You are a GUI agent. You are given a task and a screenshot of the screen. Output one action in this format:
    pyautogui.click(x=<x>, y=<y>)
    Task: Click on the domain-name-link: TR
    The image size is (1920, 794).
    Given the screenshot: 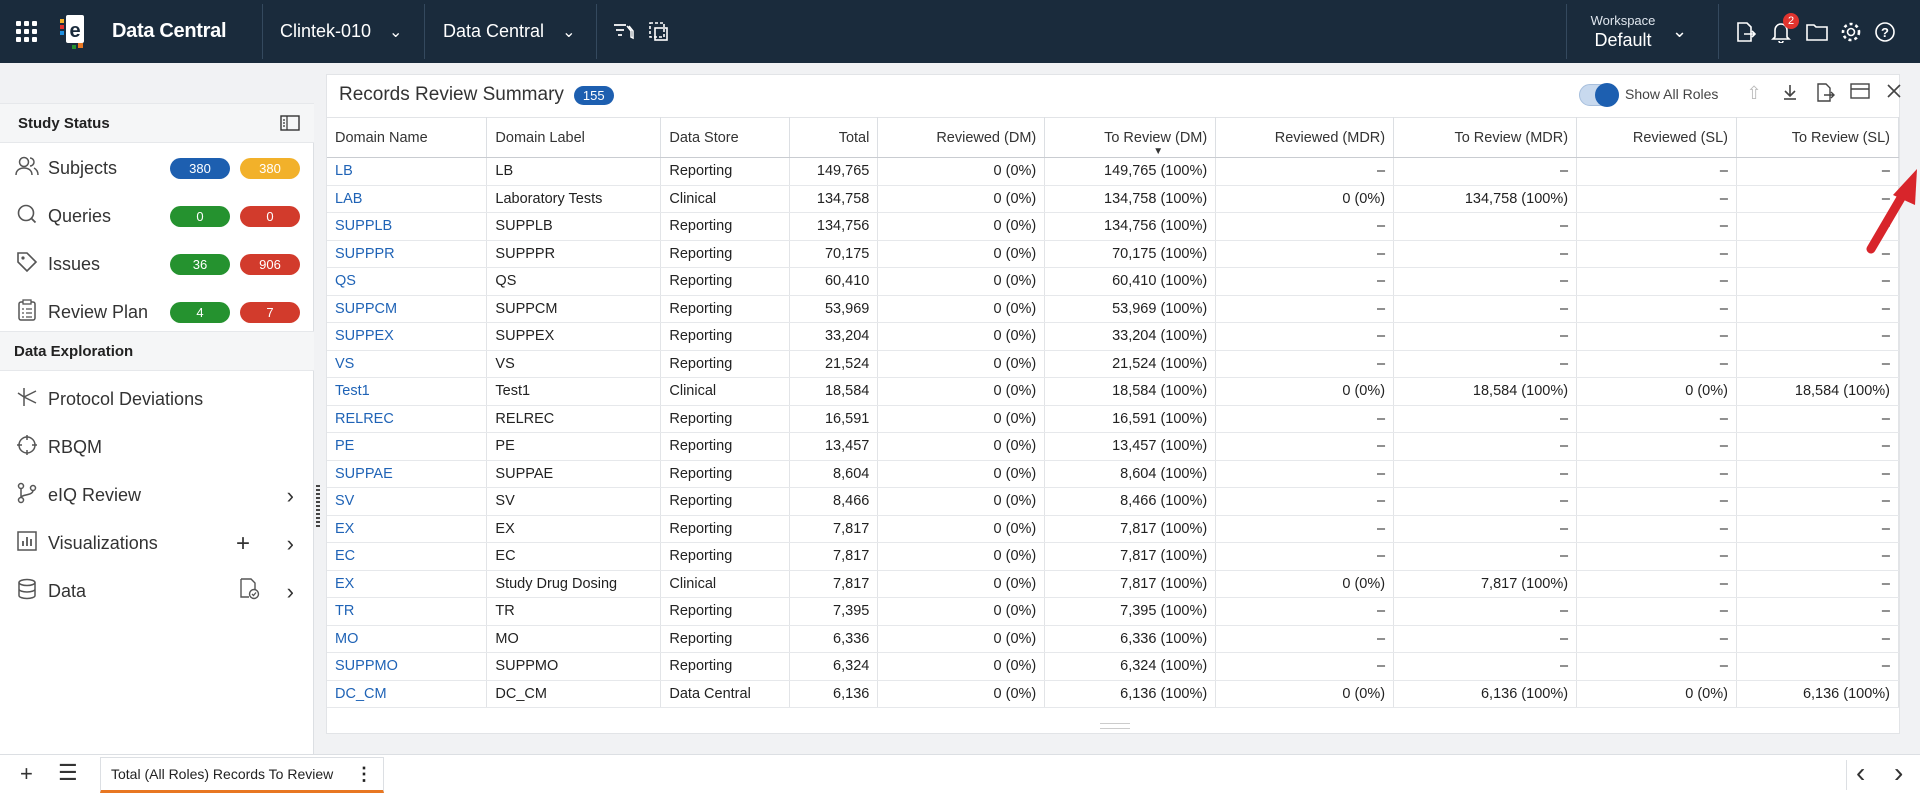 What is the action you would take?
    pyautogui.click(x=407, y=611)
    